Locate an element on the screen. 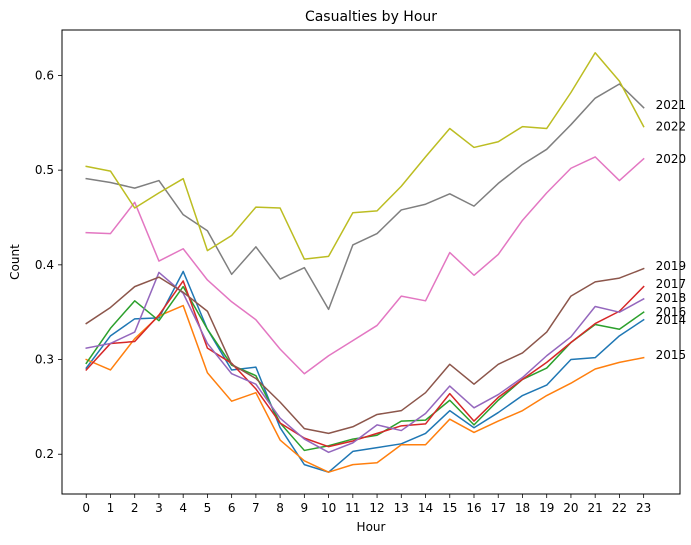  series-label-2022: 2022 is located at coordinates (671, 127).